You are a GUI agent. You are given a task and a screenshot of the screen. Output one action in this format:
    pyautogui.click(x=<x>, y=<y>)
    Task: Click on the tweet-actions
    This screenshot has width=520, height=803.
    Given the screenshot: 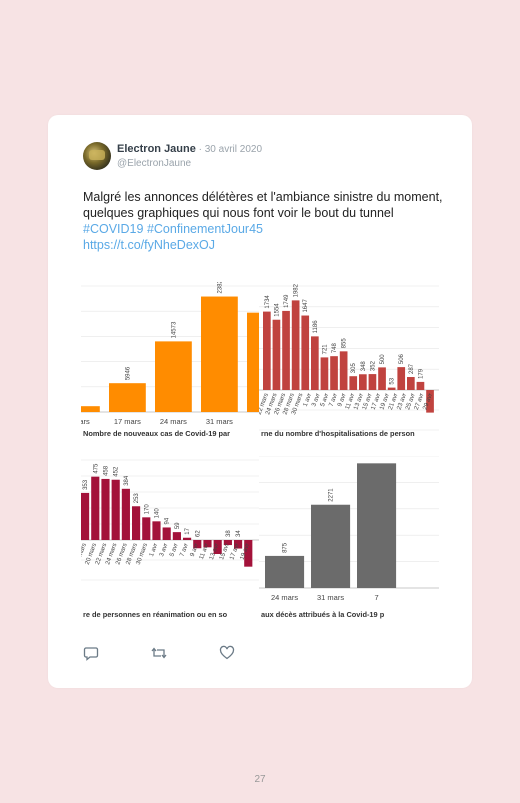 What is the action you would take?
    pyautogui.click(x=163, y=654)
    